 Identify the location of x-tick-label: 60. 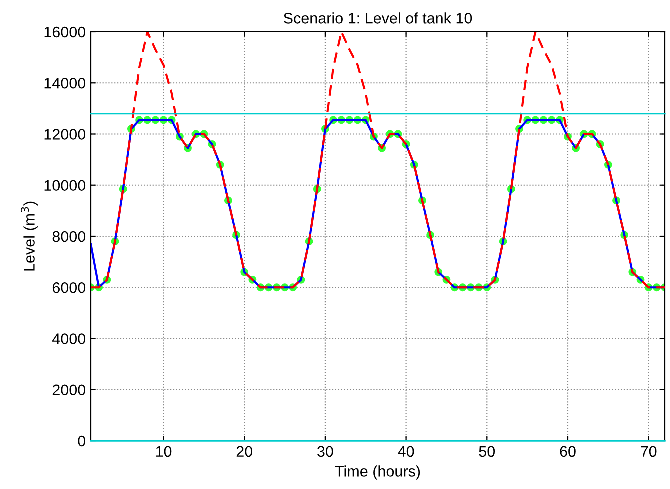
(568, 452).